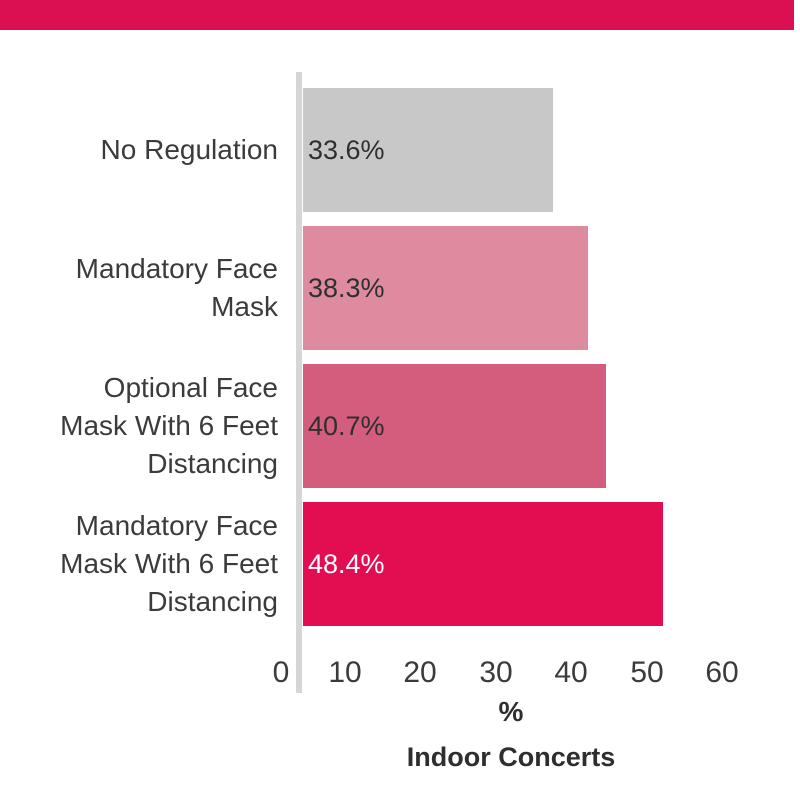 The height and width of the screenshot is (800, 800). Describe the element at coordinates (189, 149) in the screenshot. I see `category-label-line: No Regulation` at that location.